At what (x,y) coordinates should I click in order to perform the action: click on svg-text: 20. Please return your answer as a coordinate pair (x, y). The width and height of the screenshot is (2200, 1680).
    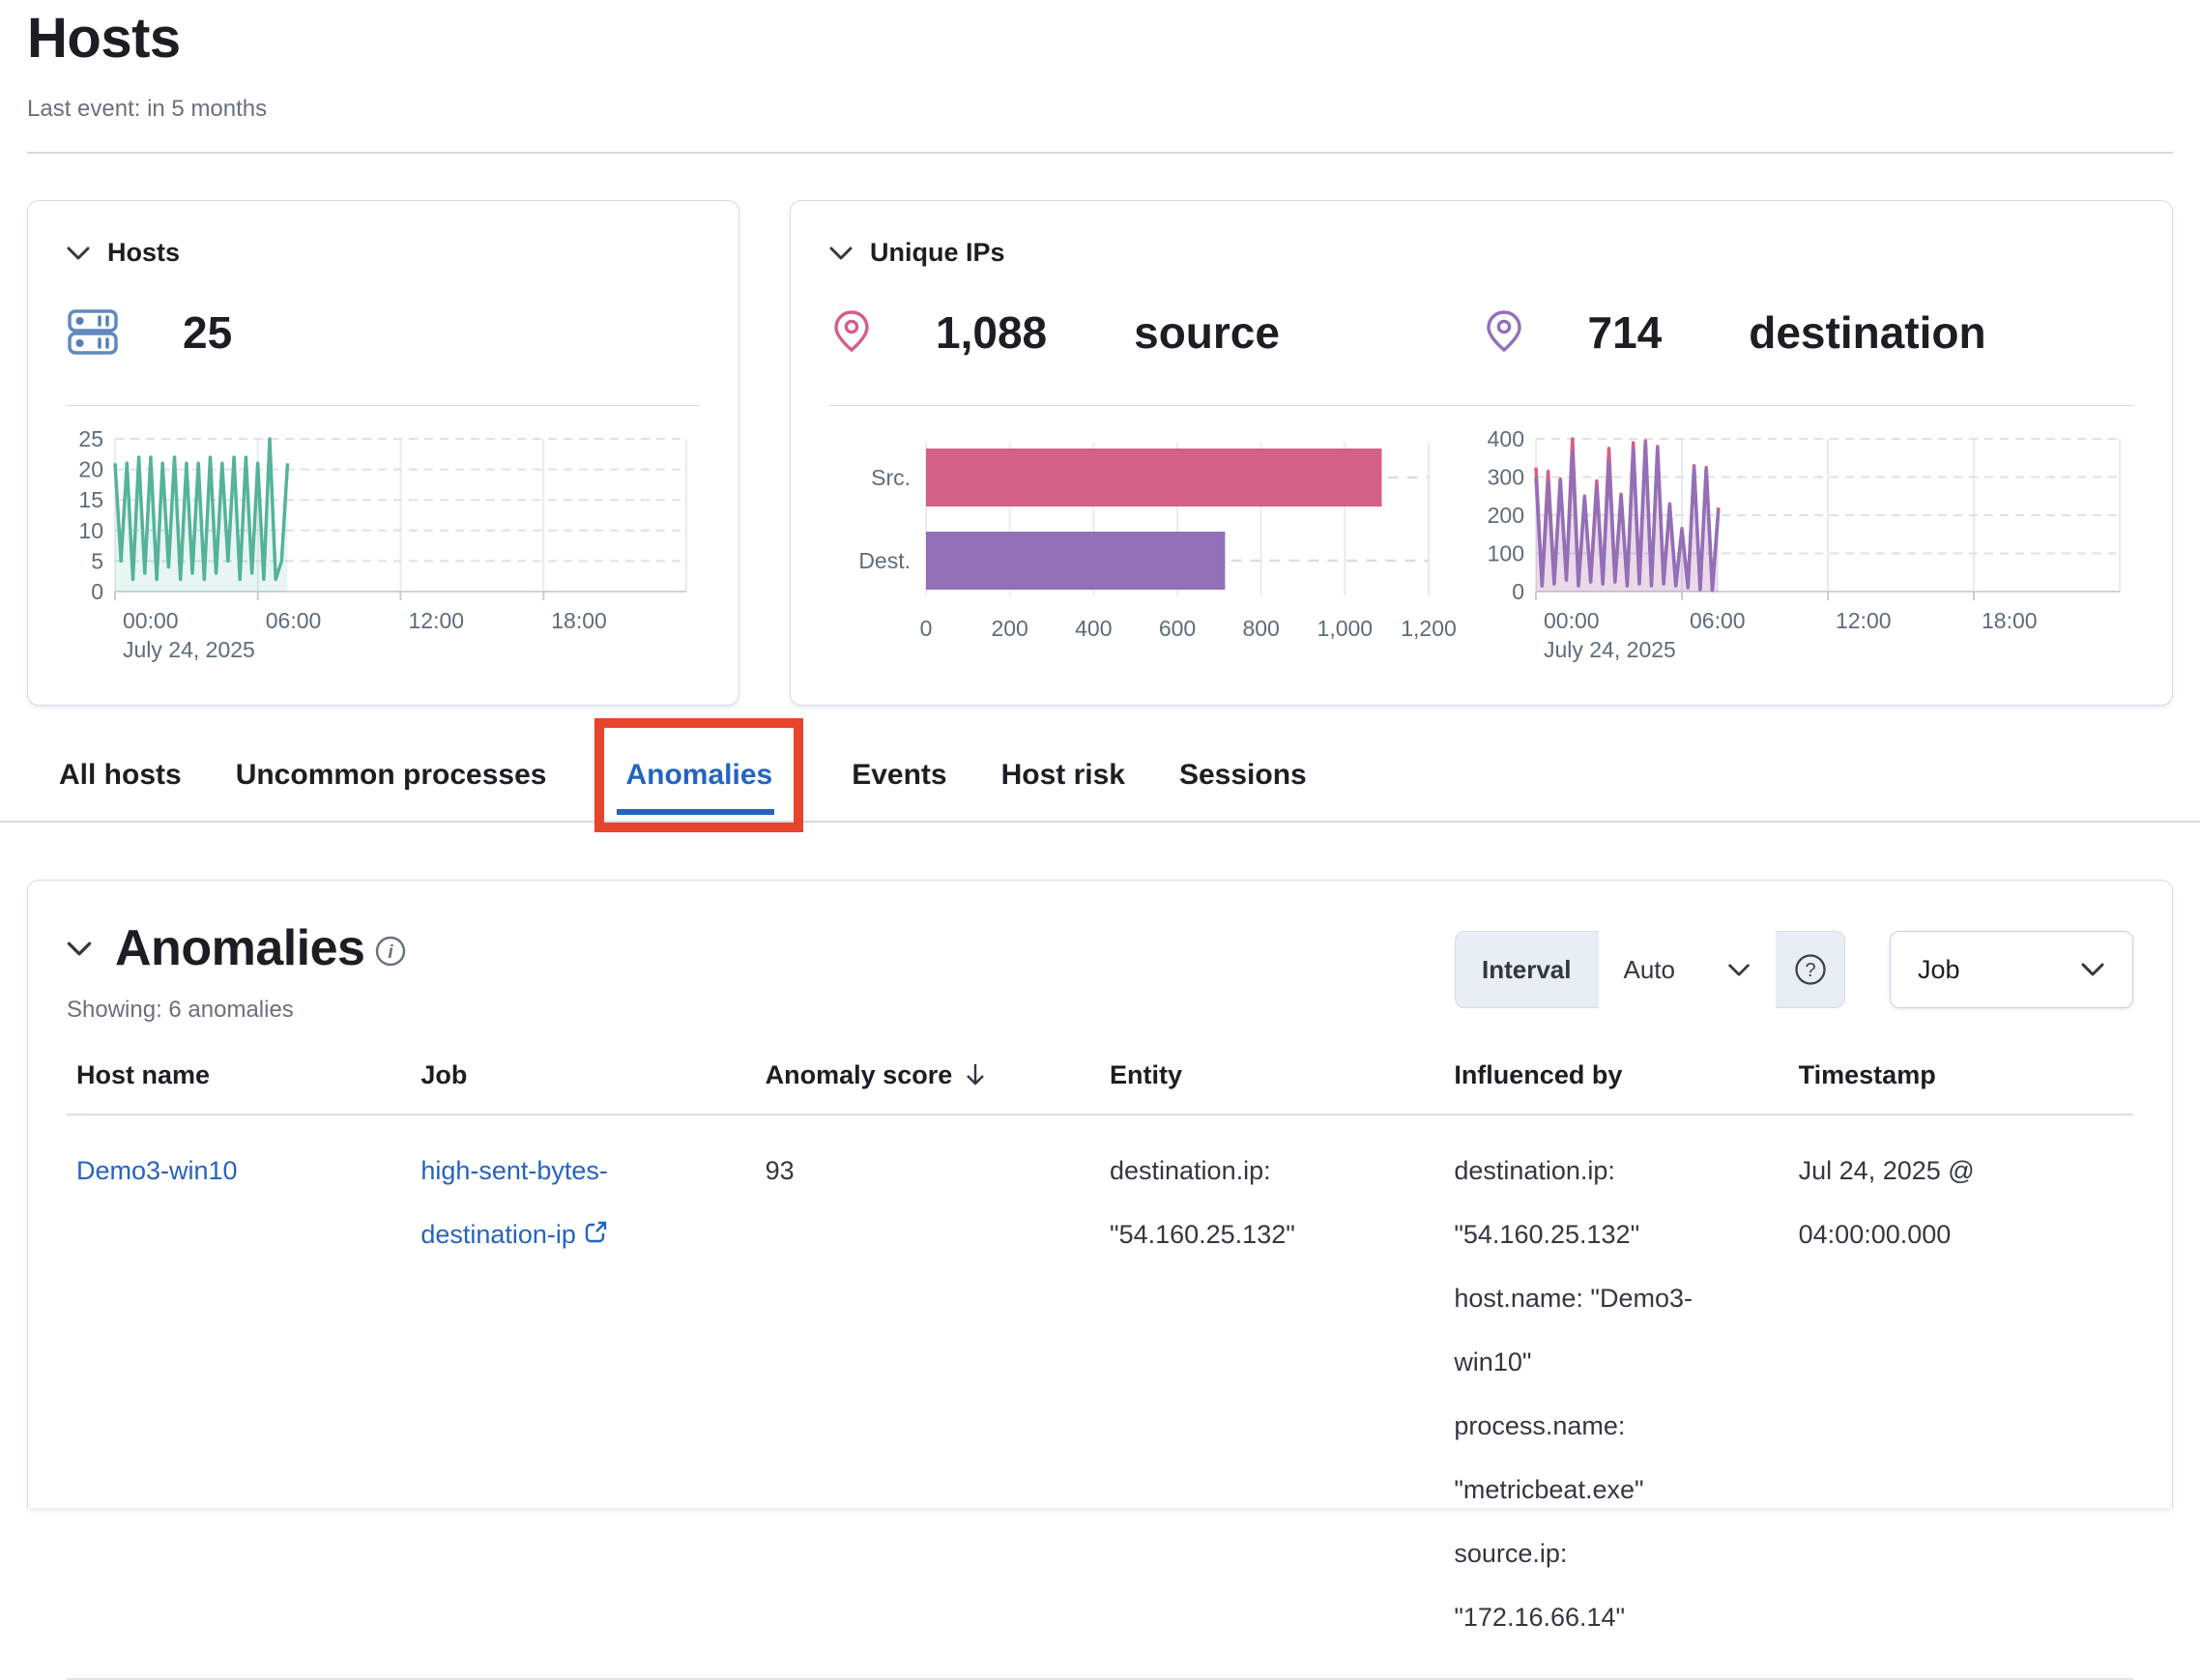
    Looking at the image, I should click on (90, 470).